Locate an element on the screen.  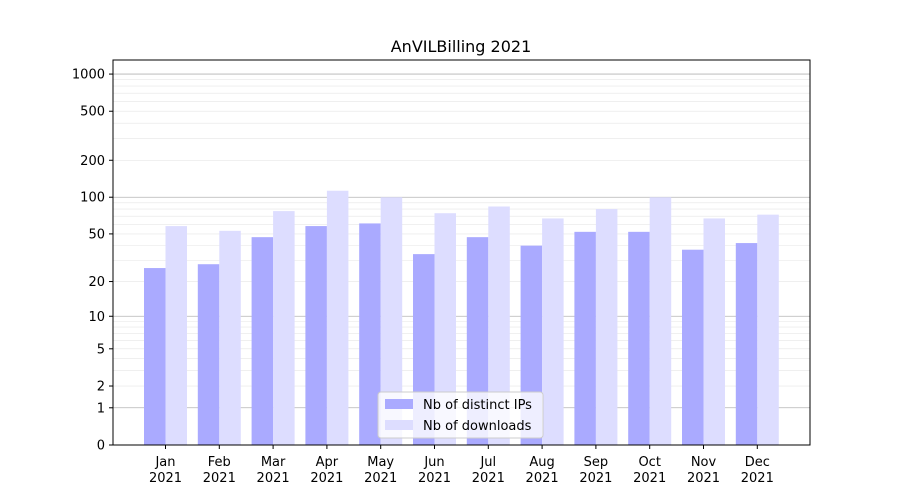
y-tick-label: 100 is located at coordinates (92, 198).